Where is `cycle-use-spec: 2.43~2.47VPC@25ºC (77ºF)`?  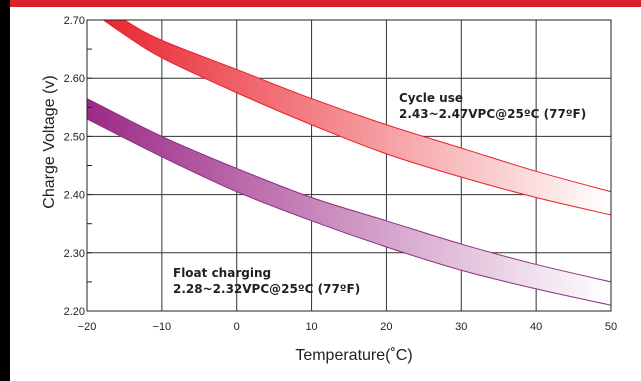 cycle-use-spec: 2.43~2.47VPC@25ºC (77ºF) is located at coordinates (492, 114).